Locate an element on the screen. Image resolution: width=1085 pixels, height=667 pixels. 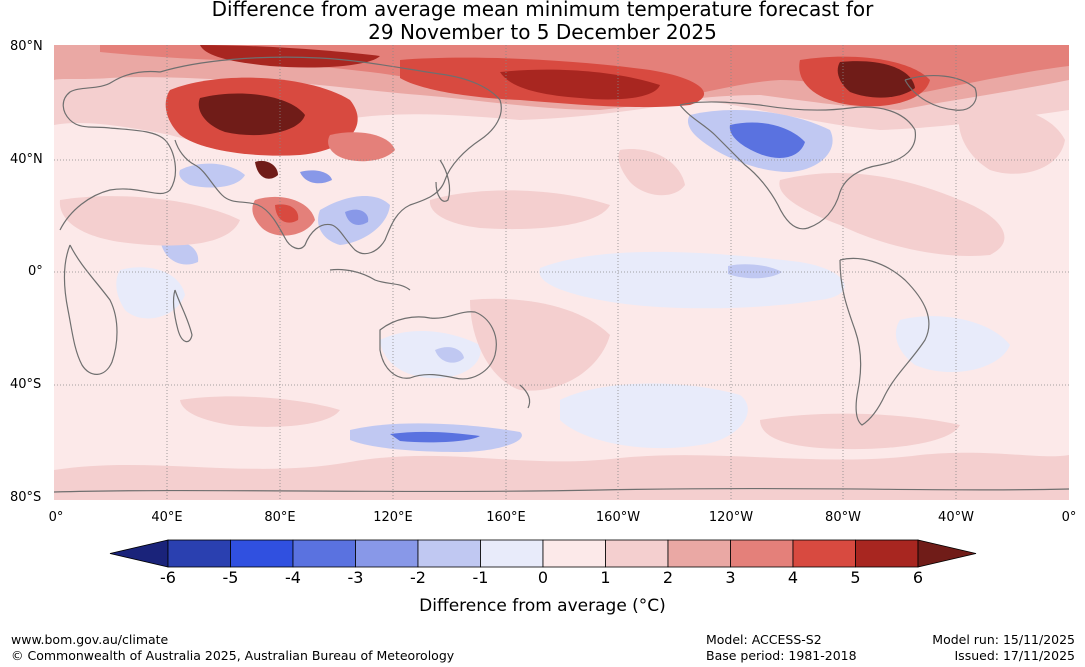
lon-label-160e: 160°E is located at coordinates (506, 517).